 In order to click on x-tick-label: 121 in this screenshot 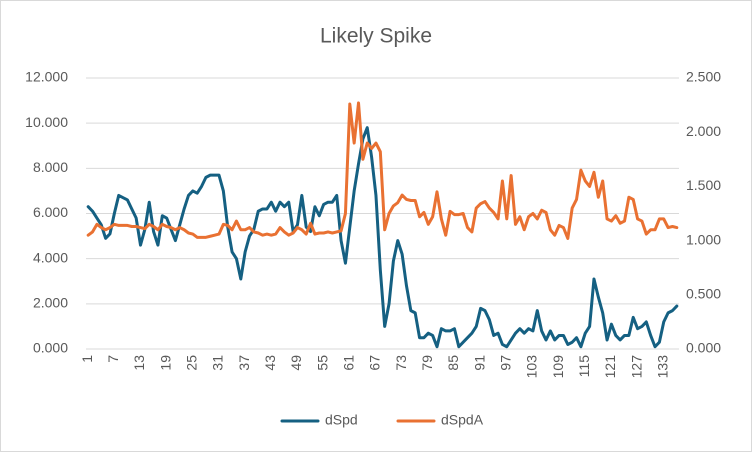, I will do `click(610, 367)`.